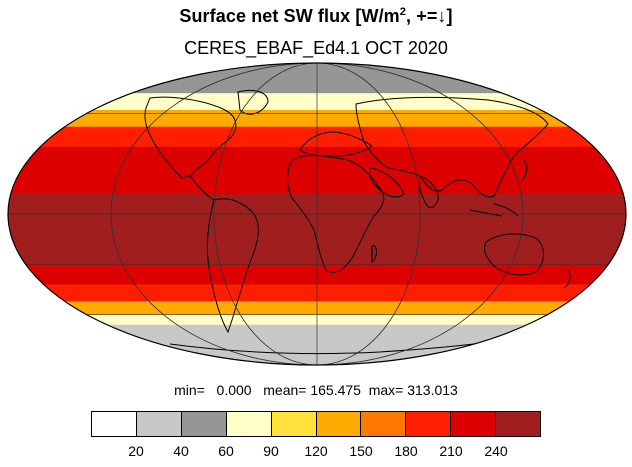 Image resolution: width=632 pixels, height=467 pixels. Describe the element at coordinates (406, 451) in the screenshot. I see `colorbar-tick-label: 180` at that location.